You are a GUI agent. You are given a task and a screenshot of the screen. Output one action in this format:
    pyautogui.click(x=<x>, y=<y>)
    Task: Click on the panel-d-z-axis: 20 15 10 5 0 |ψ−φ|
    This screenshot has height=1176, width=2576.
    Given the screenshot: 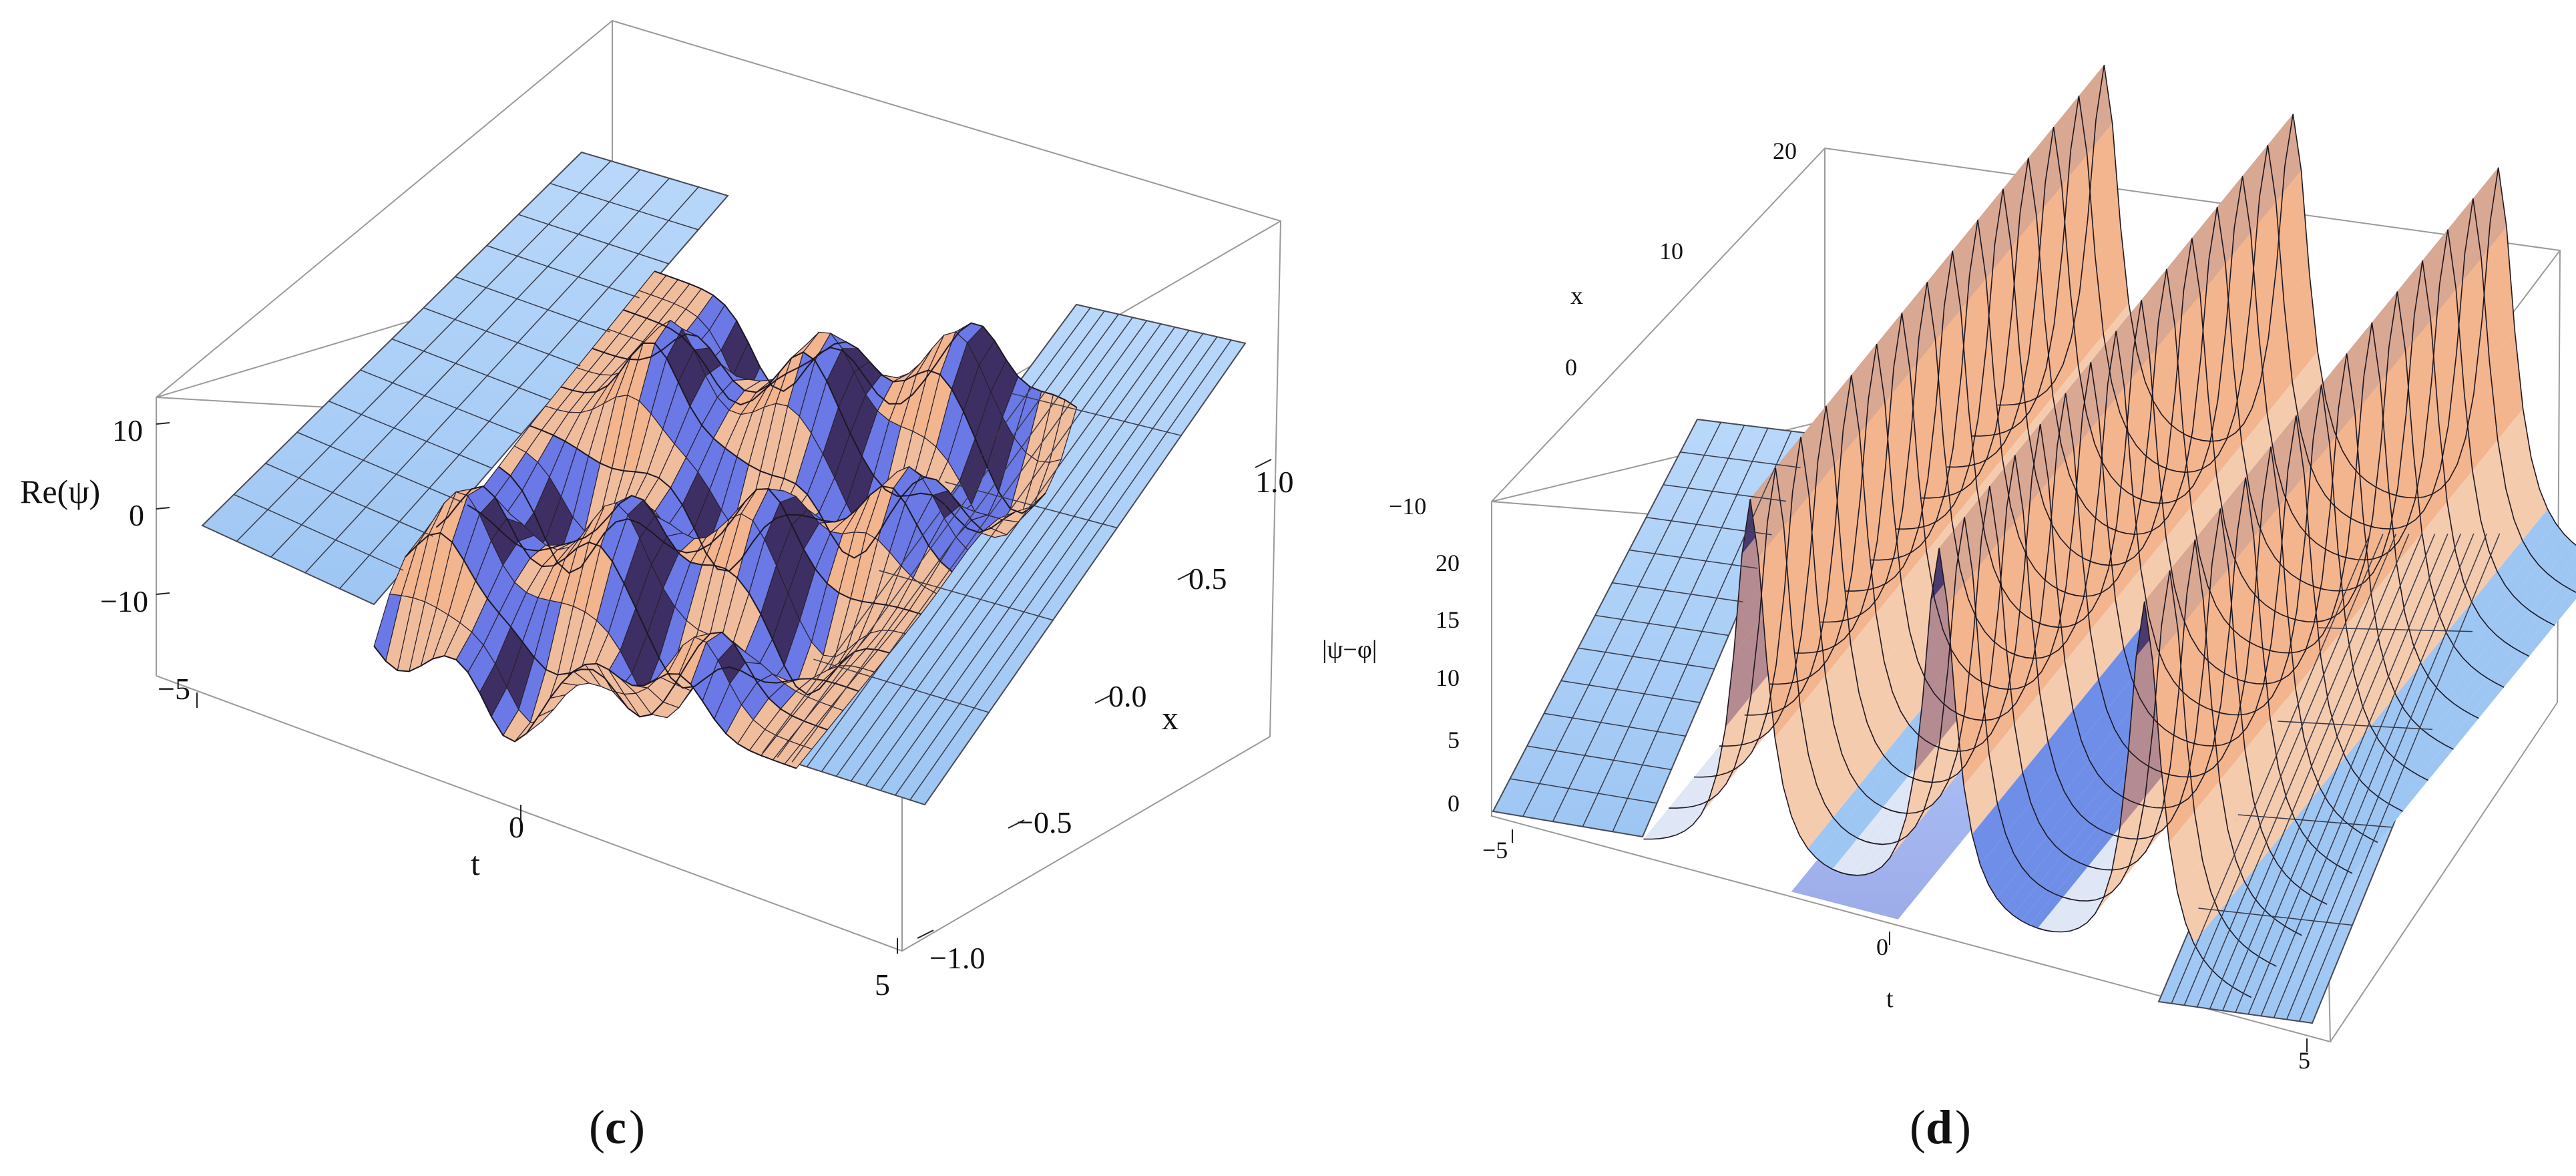 What is the action you would take?
    pyautogui.click(x=1391, y=683)
    